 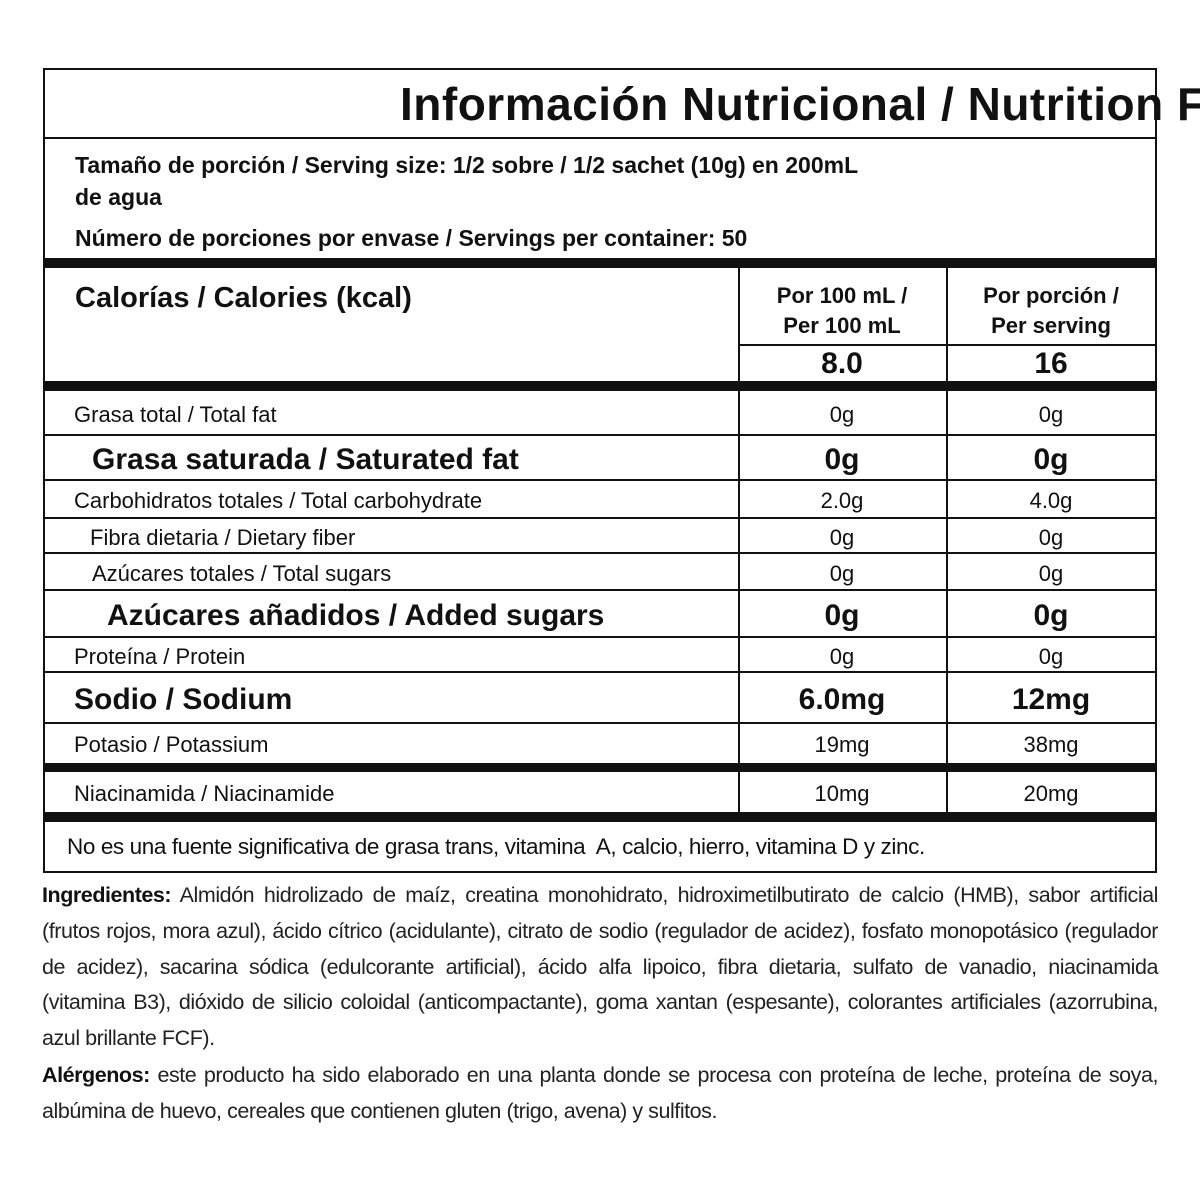 I want to click on divider, so click(x=600, y=138).